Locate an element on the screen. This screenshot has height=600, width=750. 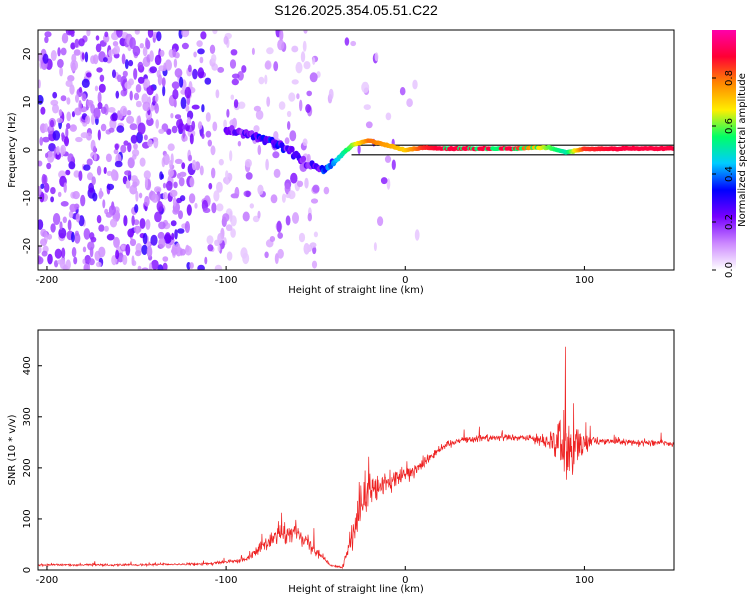
y-tick-label: -20 is located at coordinates (27, 246).